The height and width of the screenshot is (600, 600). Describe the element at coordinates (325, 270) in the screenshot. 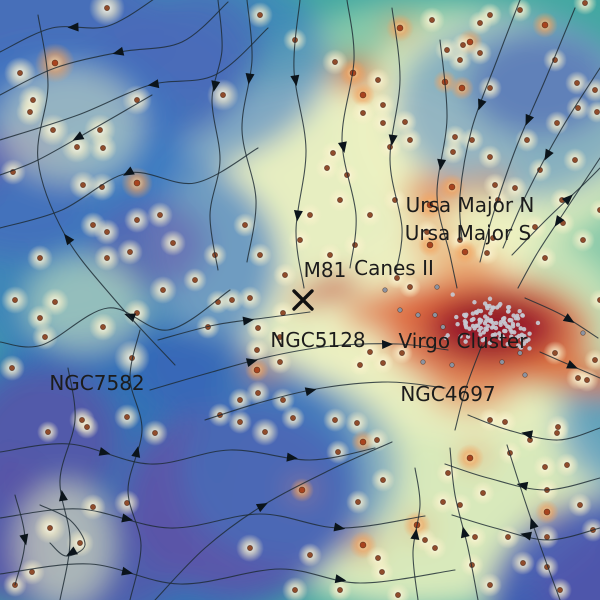

I see `galaxy-label-m81: M81` at that location.